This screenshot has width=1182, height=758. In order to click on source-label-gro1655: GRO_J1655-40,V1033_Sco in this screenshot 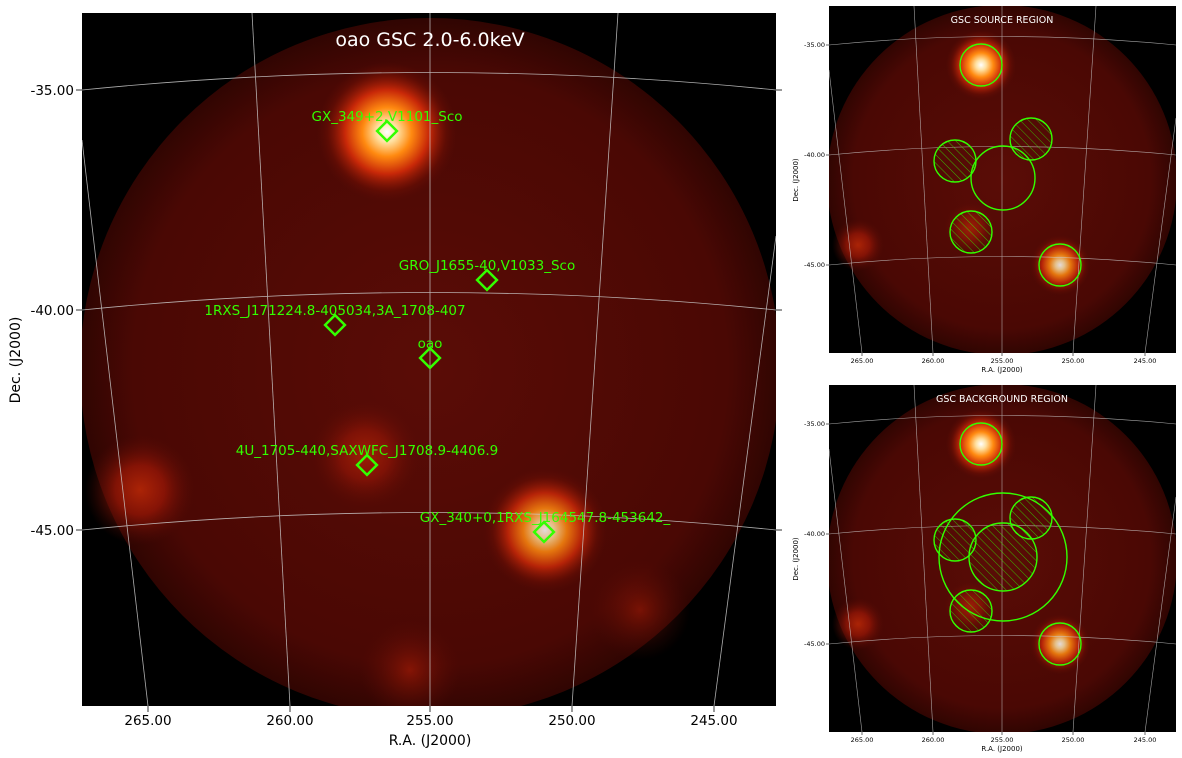, I will do `click(487, 266)`.